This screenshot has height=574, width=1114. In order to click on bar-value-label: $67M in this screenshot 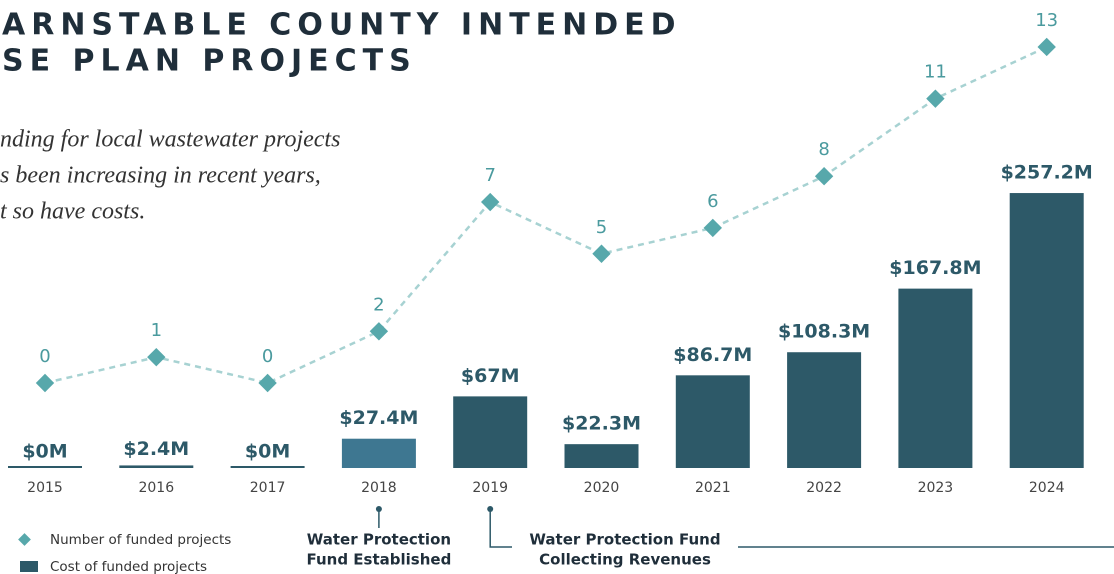, I will do `click(490, 376)`.